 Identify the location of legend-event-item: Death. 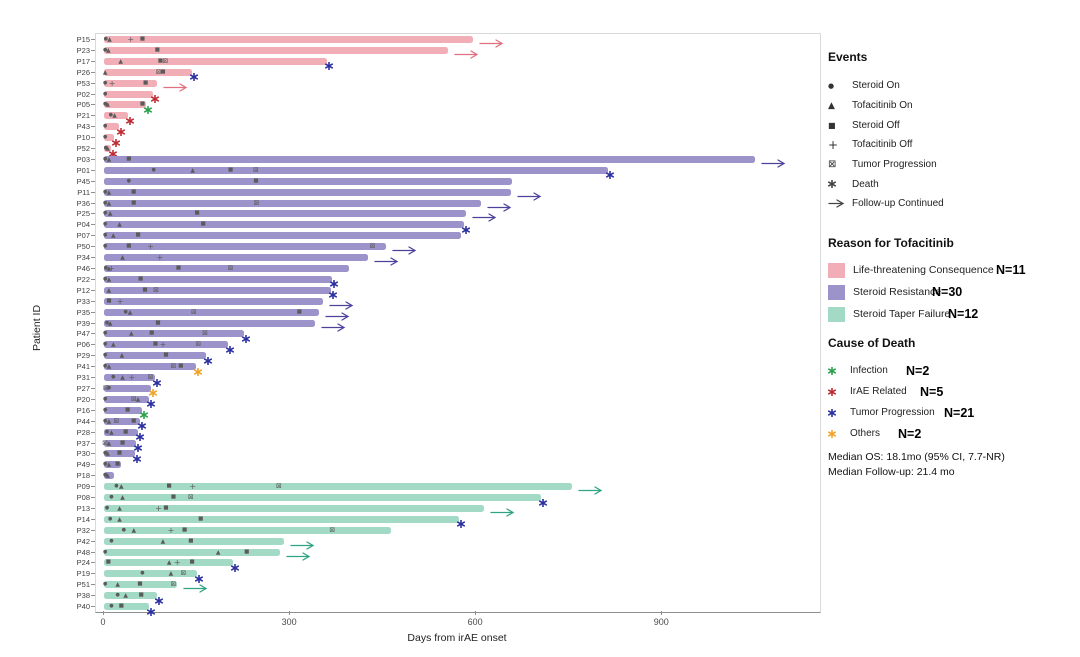
(951, 184).